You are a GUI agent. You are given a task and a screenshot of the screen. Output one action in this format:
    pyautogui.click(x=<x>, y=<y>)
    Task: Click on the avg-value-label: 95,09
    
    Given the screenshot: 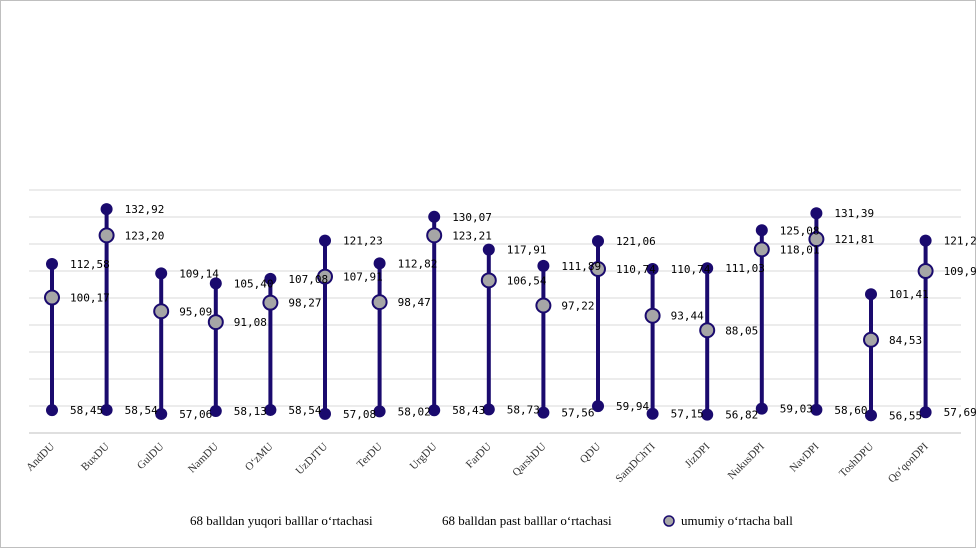 What is the action you would take?
    pyautogui.click(x=195, y=311)
    